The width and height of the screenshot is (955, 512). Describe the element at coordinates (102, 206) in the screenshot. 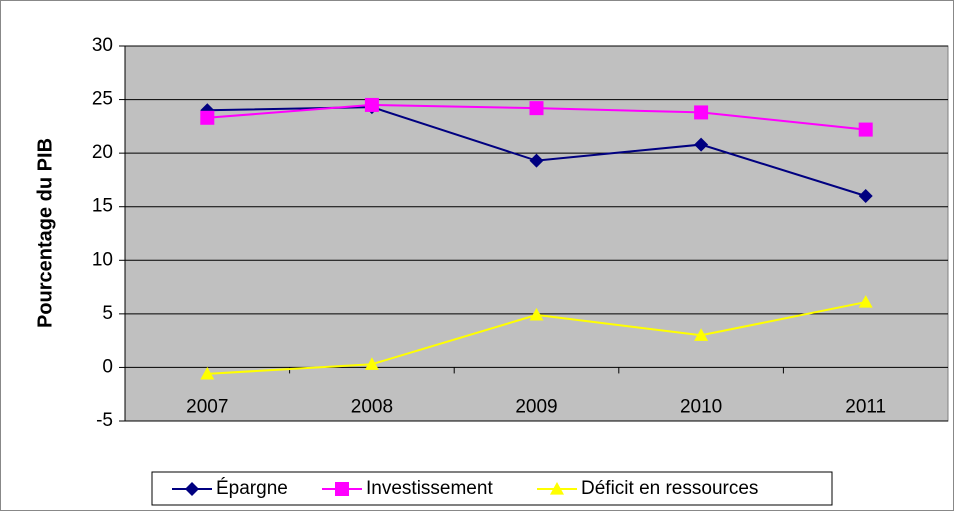

I see `y-tick-label: 15` at that location.